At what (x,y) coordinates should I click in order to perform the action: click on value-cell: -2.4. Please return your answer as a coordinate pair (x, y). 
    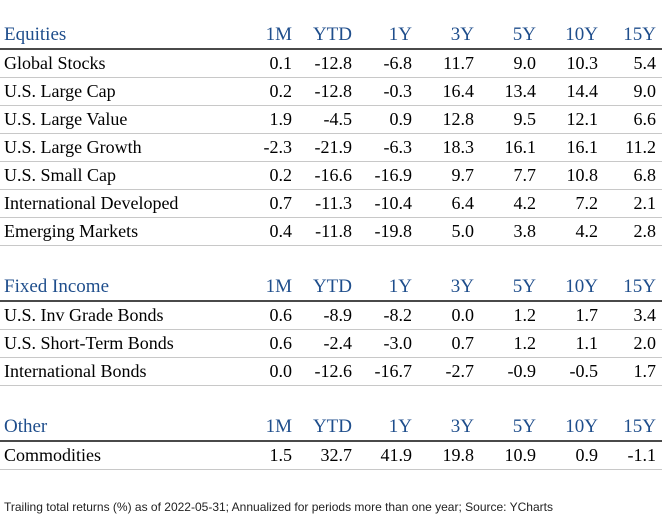
    Looking at the image, I should click on (338, 343).